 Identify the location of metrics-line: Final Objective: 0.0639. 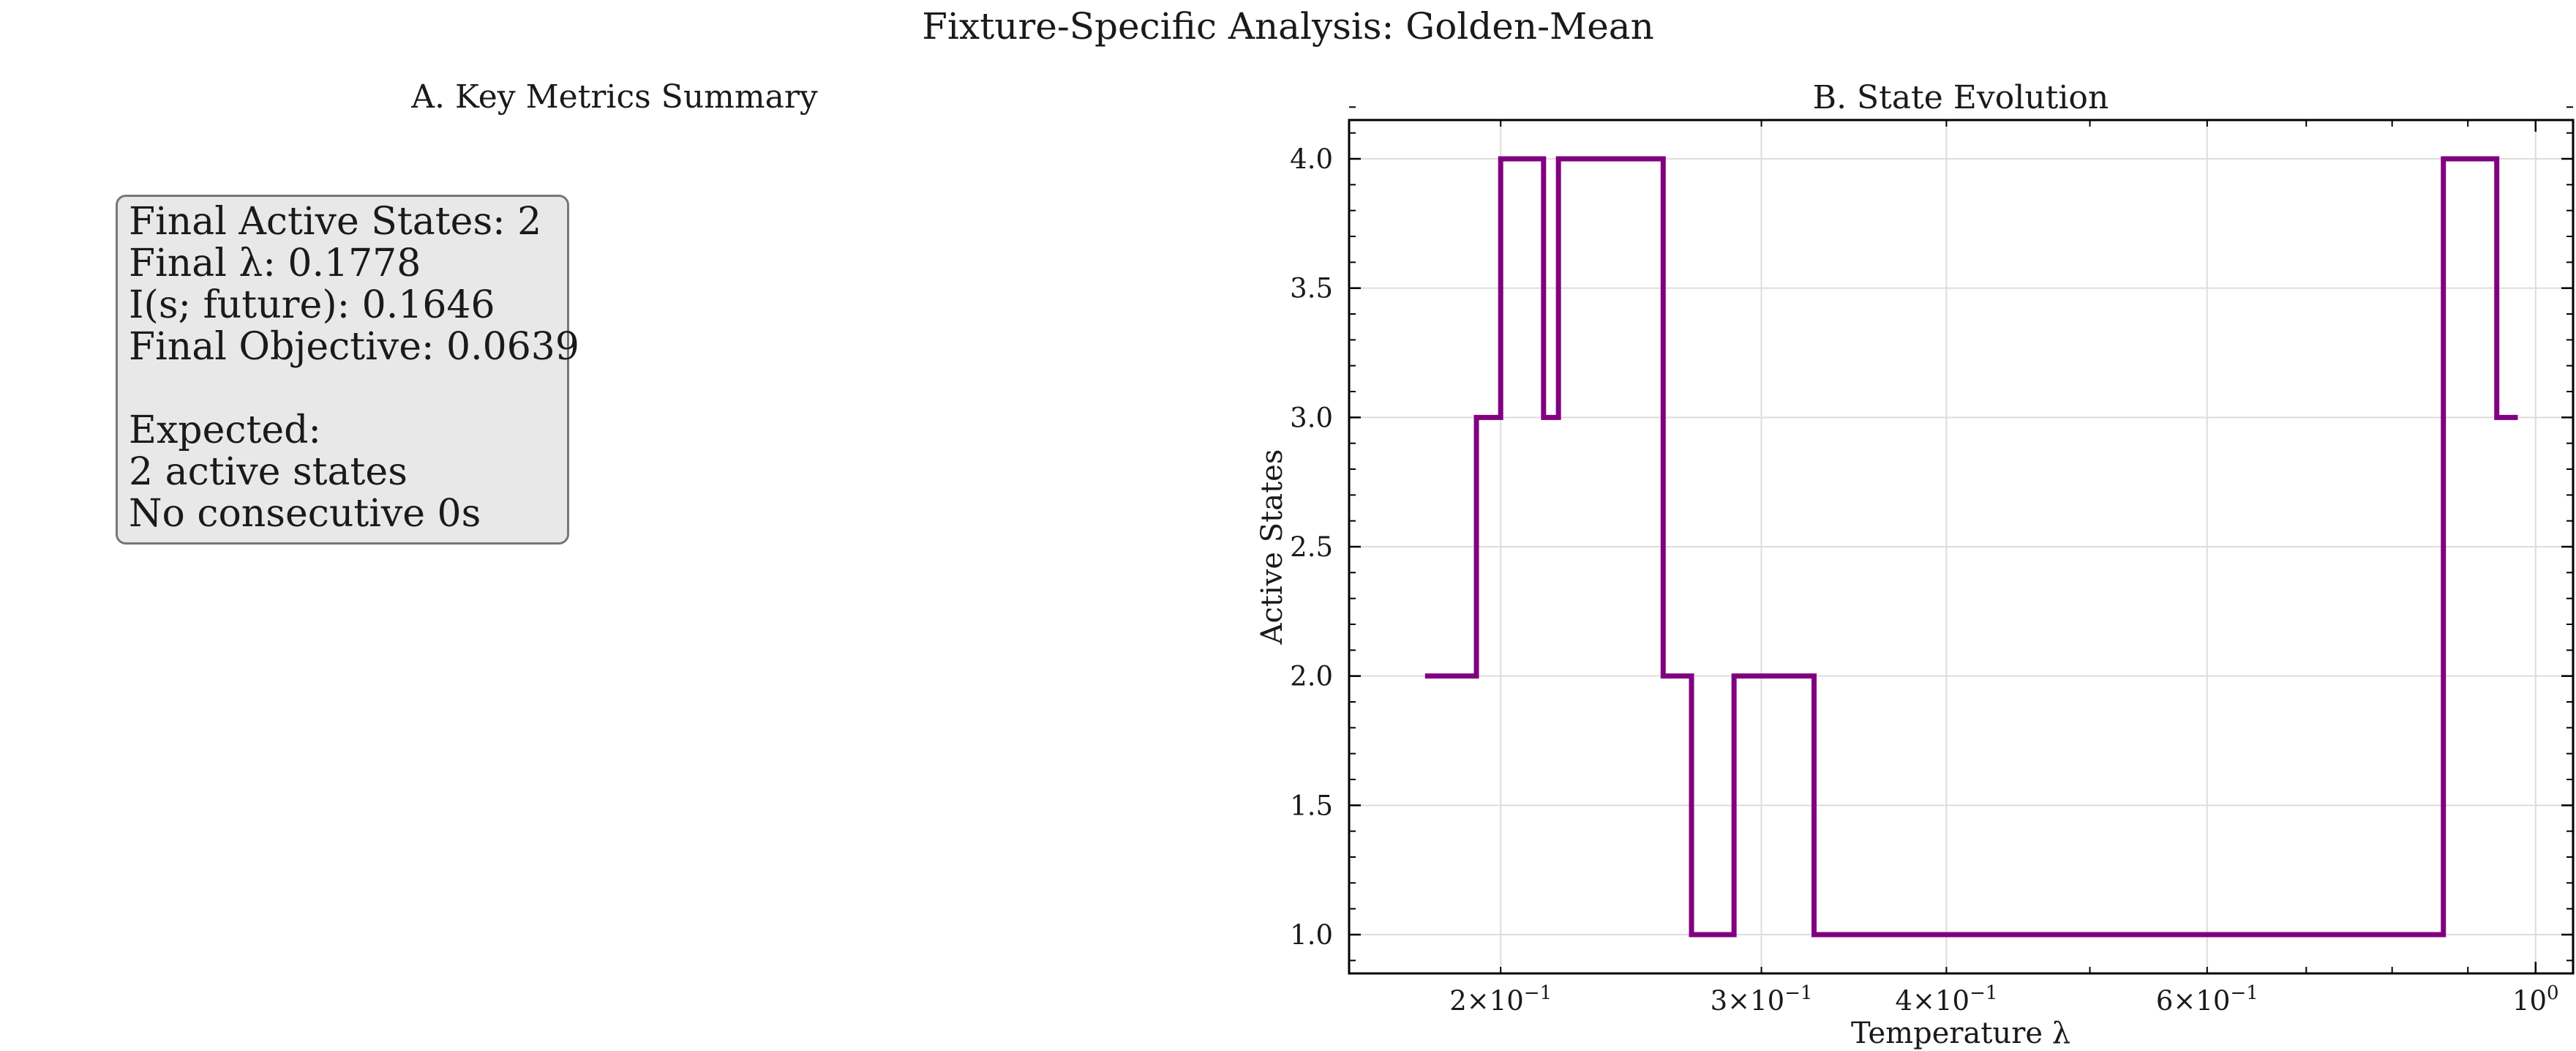
(354, 347).